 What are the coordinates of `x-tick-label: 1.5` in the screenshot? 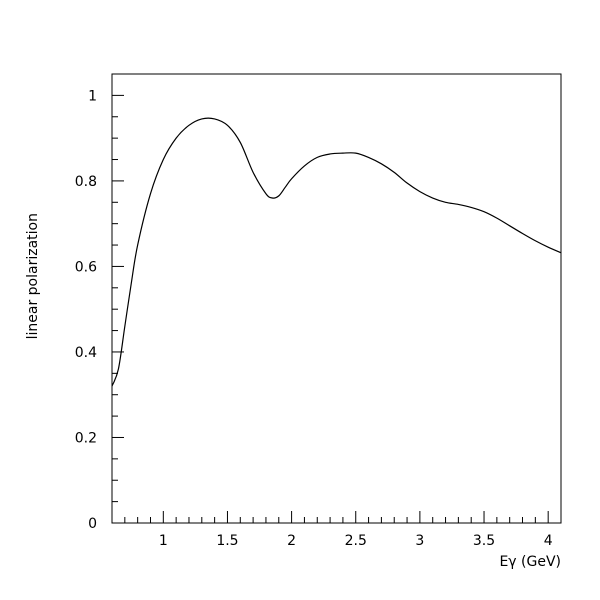 It's located at (227, 541).